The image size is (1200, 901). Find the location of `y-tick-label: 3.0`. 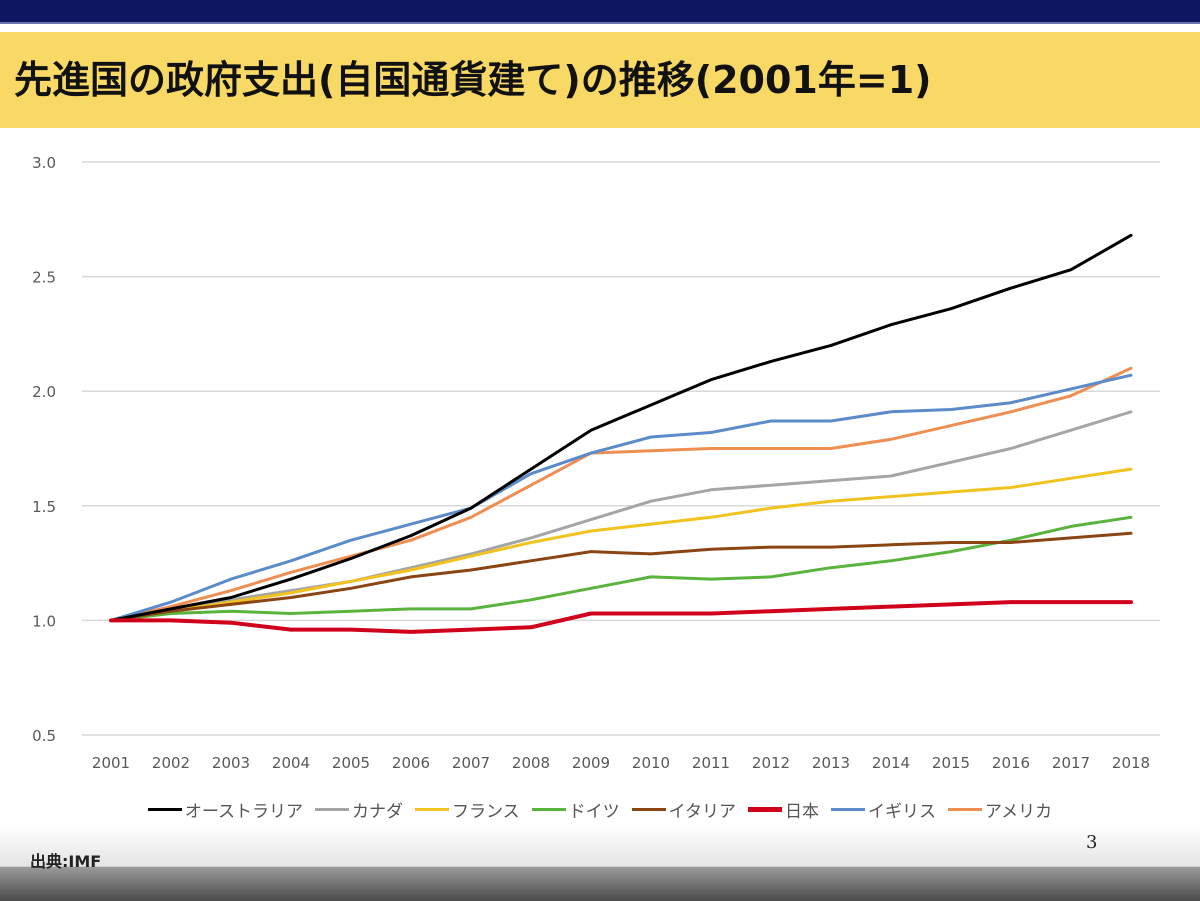

y-tick-label: 3.0 is located at coordinates (44, 163).